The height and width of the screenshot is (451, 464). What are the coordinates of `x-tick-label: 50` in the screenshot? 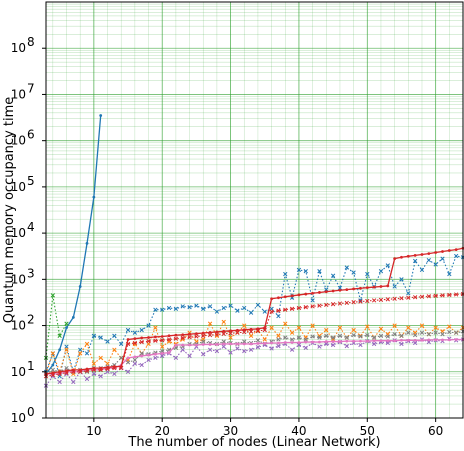 It's located at (367, 431).